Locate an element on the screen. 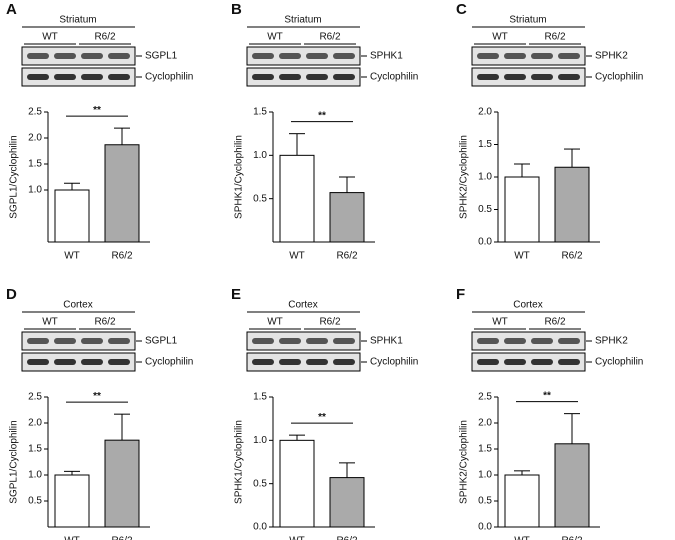 This screenshot has width=675, height=540. y-axis-label: SGPL1/Cyclophilin is located at coordinates (14, 176).